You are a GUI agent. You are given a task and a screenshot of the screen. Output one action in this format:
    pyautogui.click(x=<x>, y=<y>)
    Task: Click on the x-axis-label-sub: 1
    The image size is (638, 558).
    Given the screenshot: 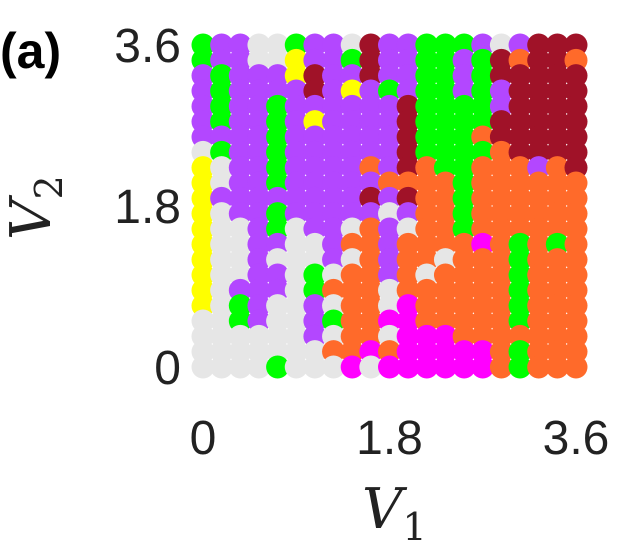 What is the action you would take?
    pyautogui.click(x=414, y=527)
    